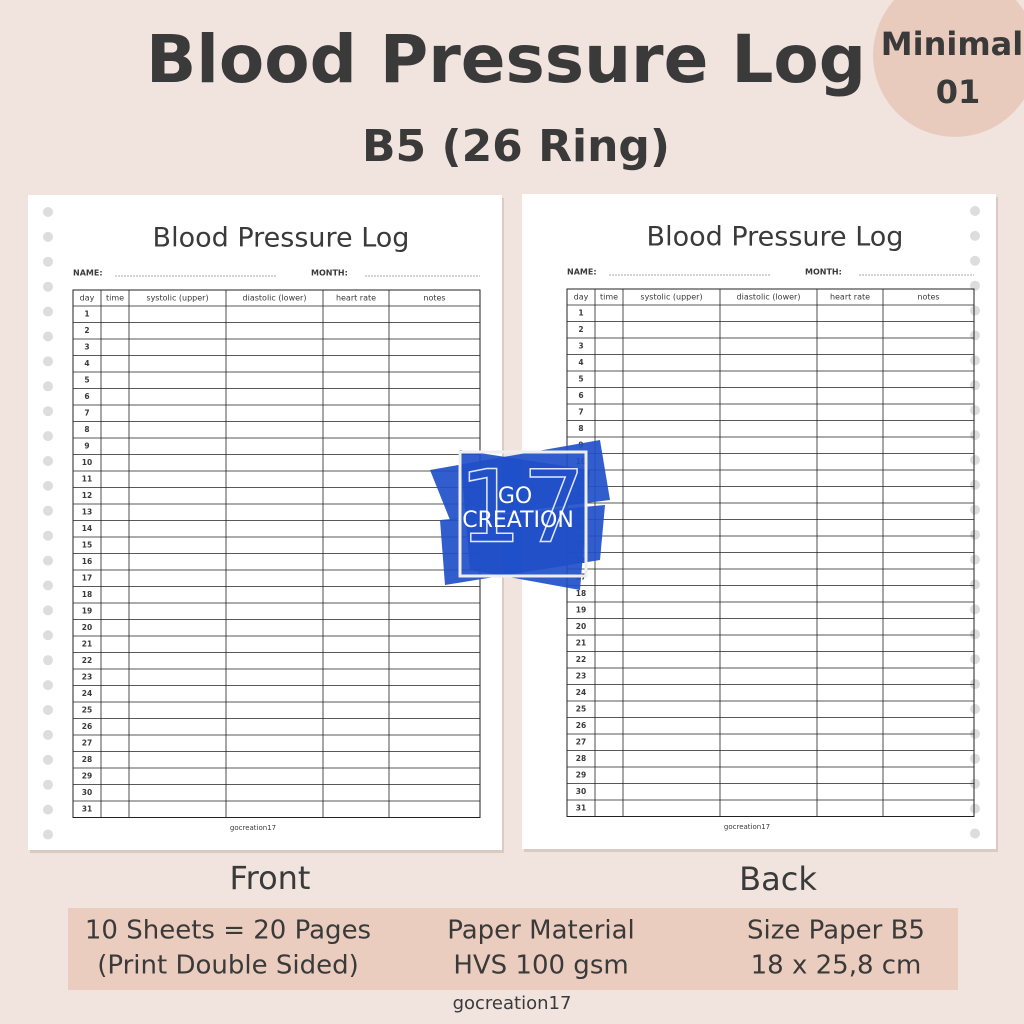  I want to click on day-number: 25, so click(581, 708).